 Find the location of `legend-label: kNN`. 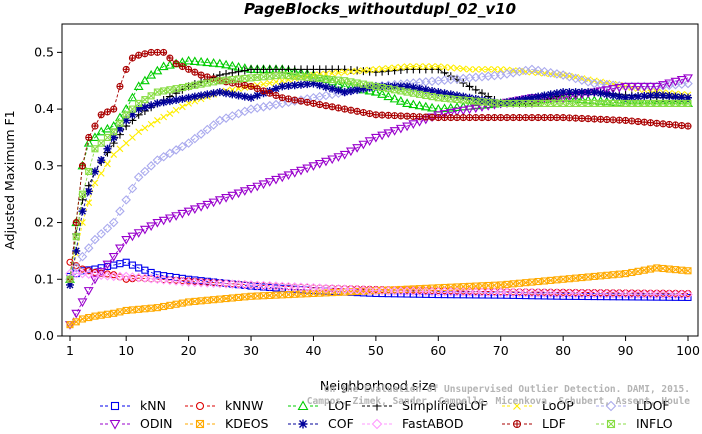

legend-label: kNN is located at coordinates (153, 405).